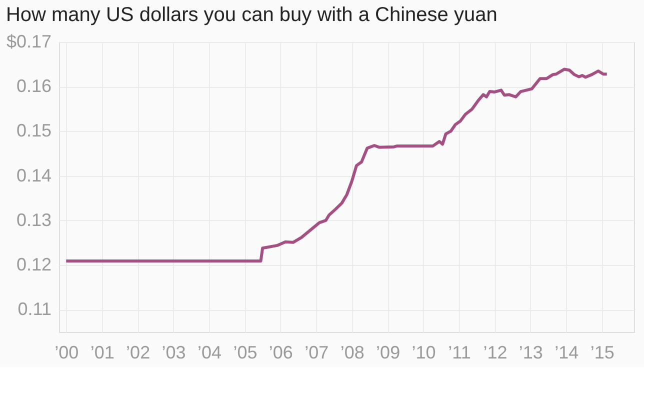  Describe the element at coordinates (29, 42) in the screenshot. I see `y-tick-label: $0.17` at that location.